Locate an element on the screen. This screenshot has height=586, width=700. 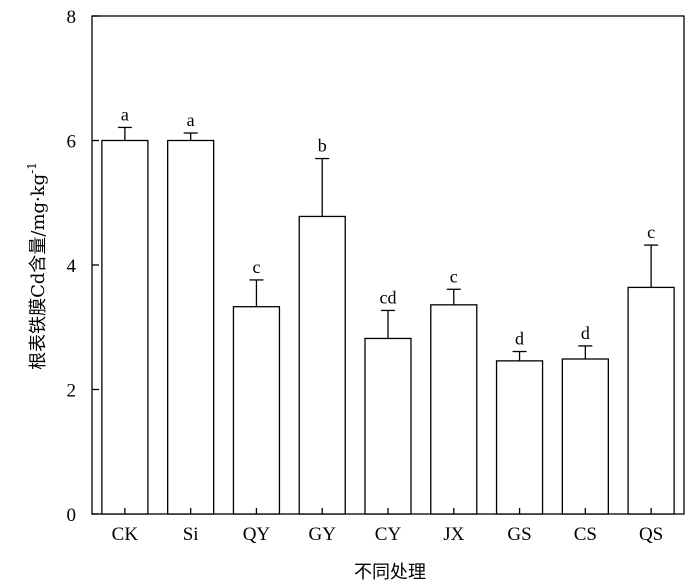
bar-qs is located at coordinates (651, 400).